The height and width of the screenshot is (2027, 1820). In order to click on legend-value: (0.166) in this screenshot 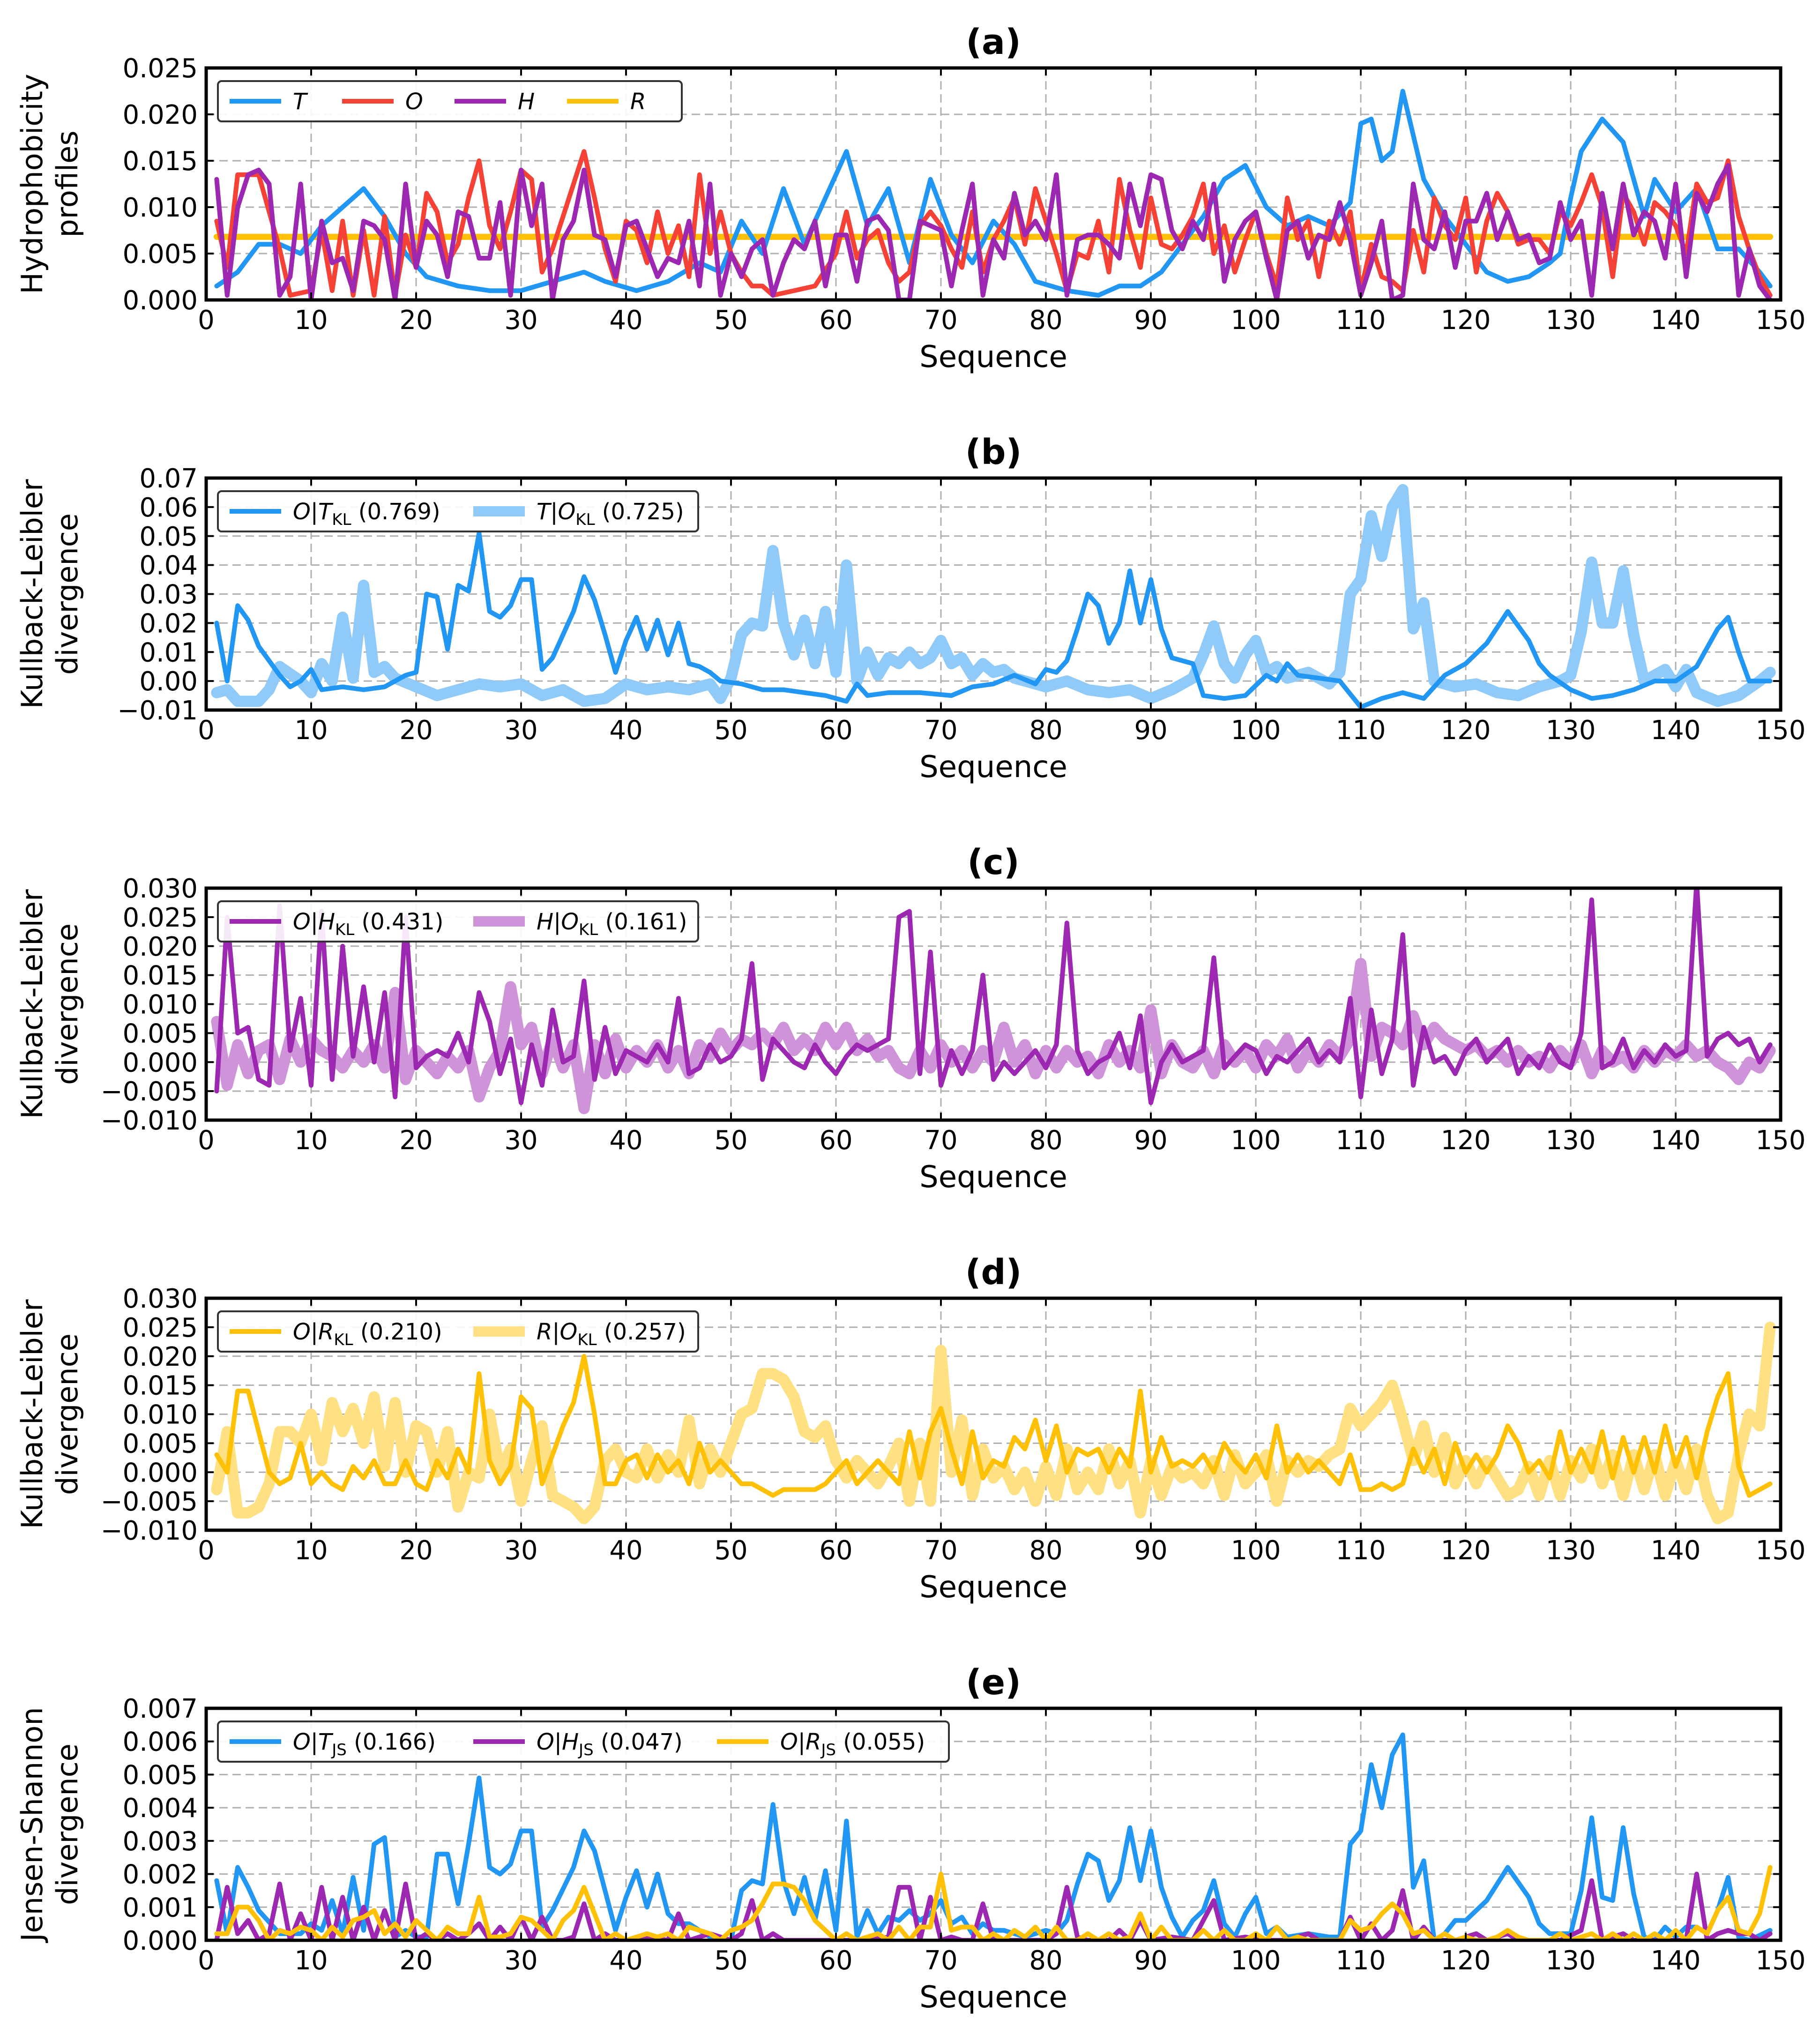, I will do `click(391, 1742)`.